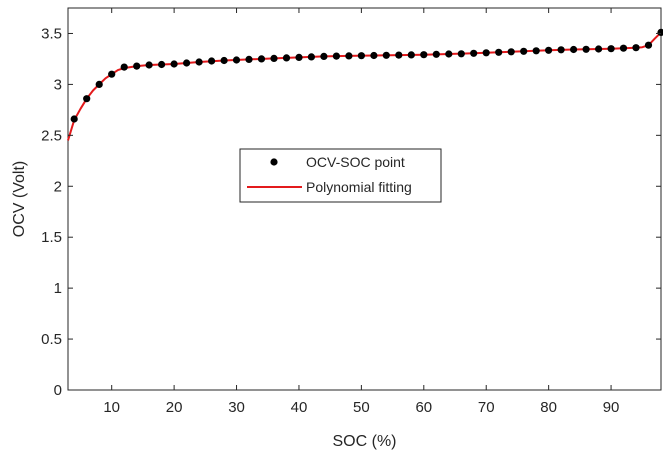 This screenshot has height=451, width=663. Describe the element at coordinates (274, 162) in the screenshot. I see `legend-marker-icon` at that location.